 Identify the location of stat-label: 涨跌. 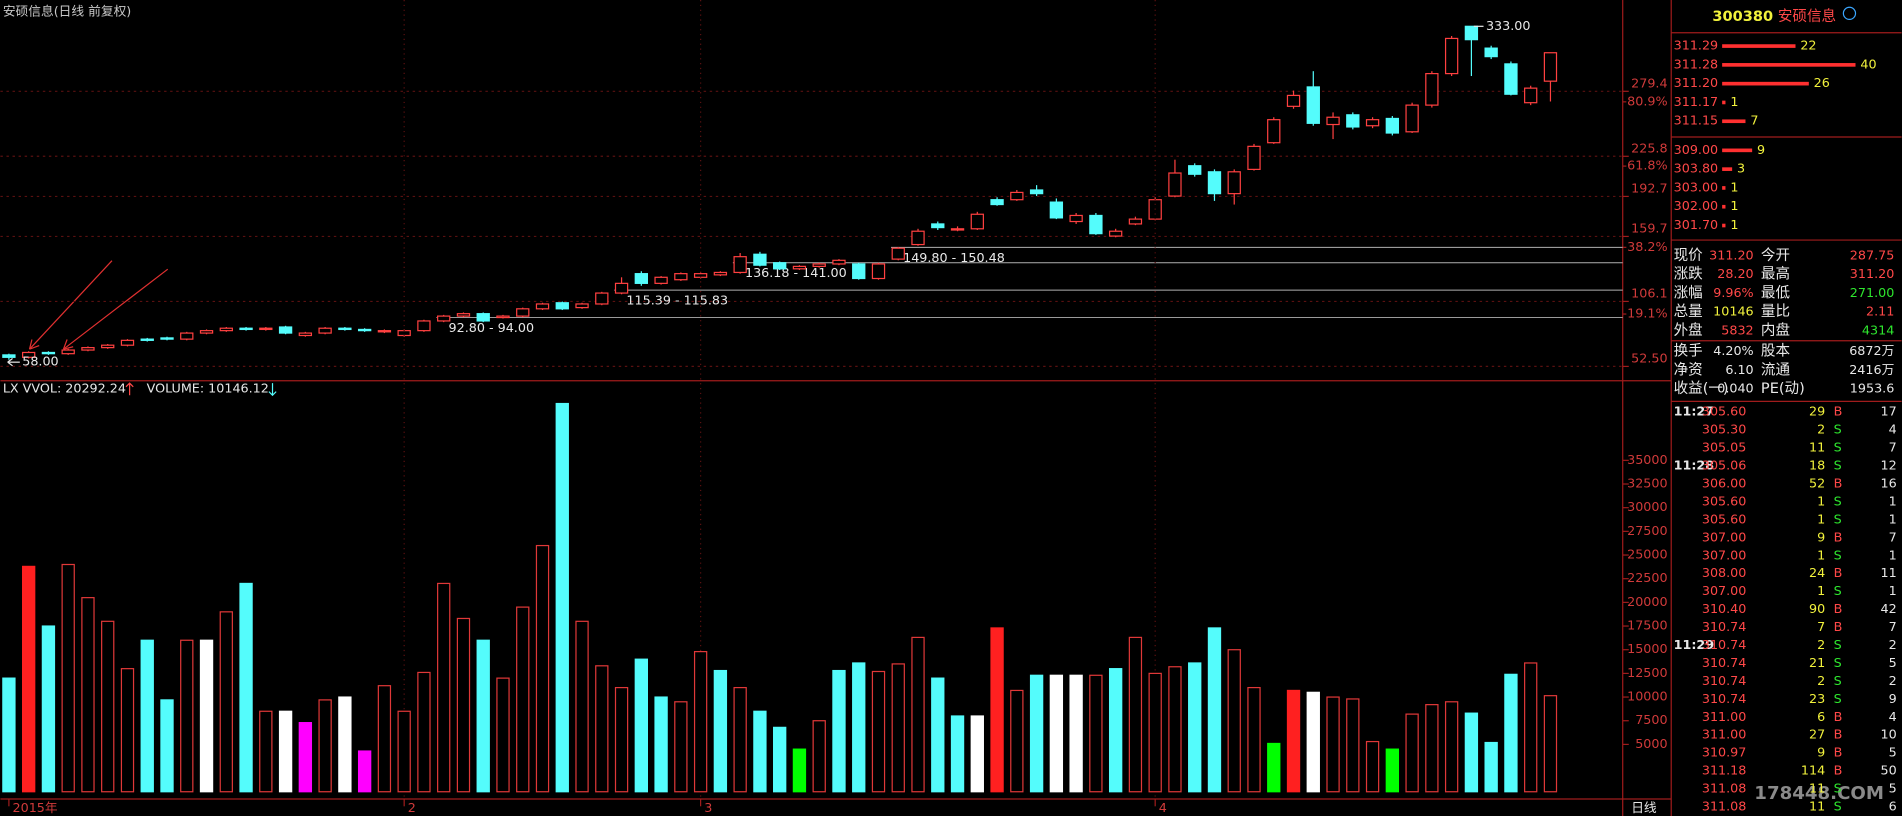
(1689, 274).